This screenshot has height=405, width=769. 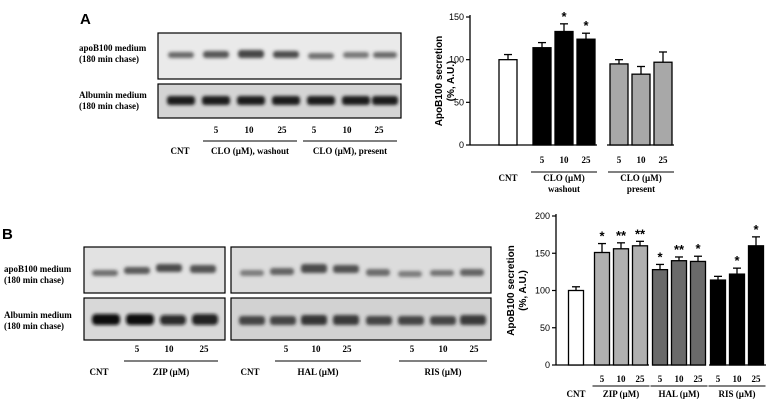 I want to click on panel-a-y-tick-label: 150, so click(x=456, y=17).